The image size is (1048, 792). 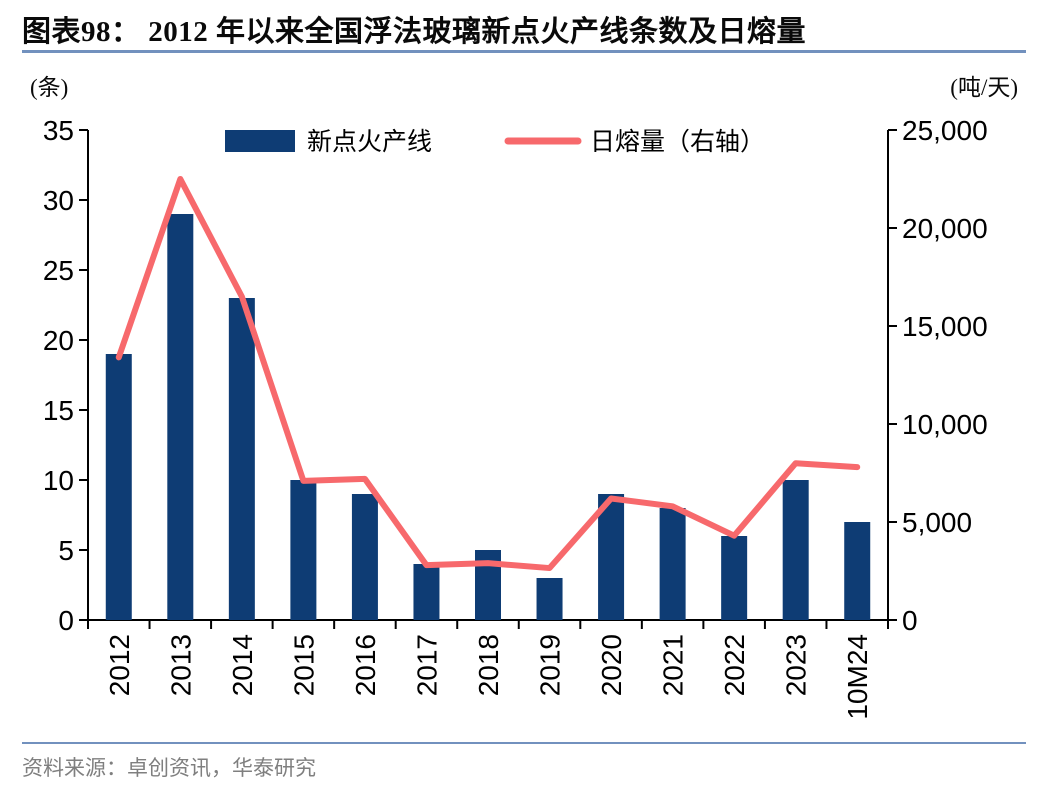 I want to click on bar-2015, so click(x=303, y=550).